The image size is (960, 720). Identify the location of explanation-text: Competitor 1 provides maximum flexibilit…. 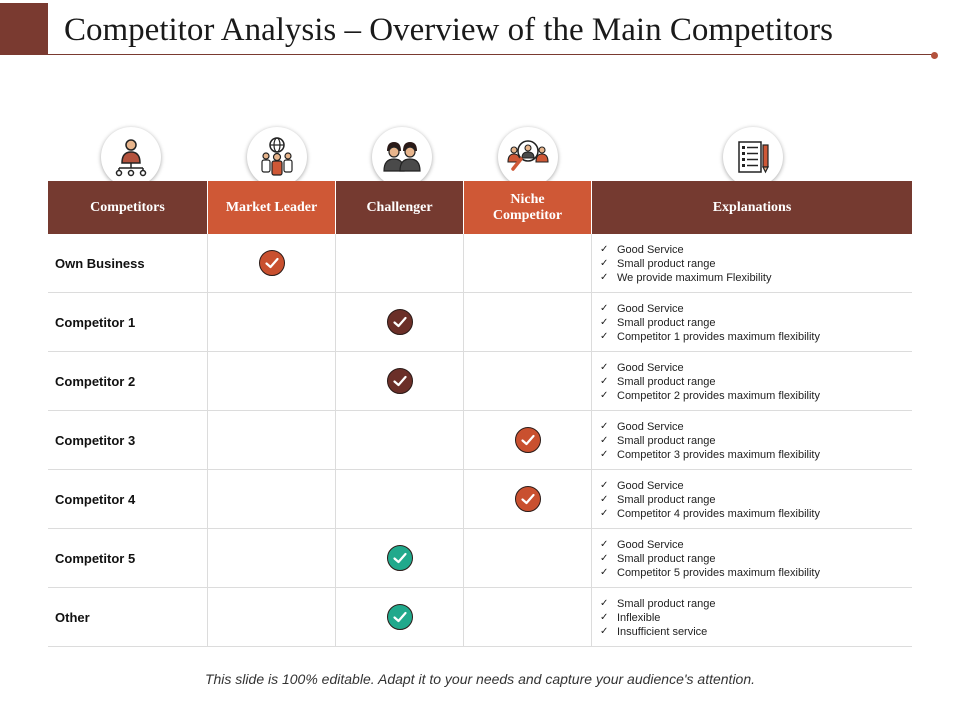
(718, 337).